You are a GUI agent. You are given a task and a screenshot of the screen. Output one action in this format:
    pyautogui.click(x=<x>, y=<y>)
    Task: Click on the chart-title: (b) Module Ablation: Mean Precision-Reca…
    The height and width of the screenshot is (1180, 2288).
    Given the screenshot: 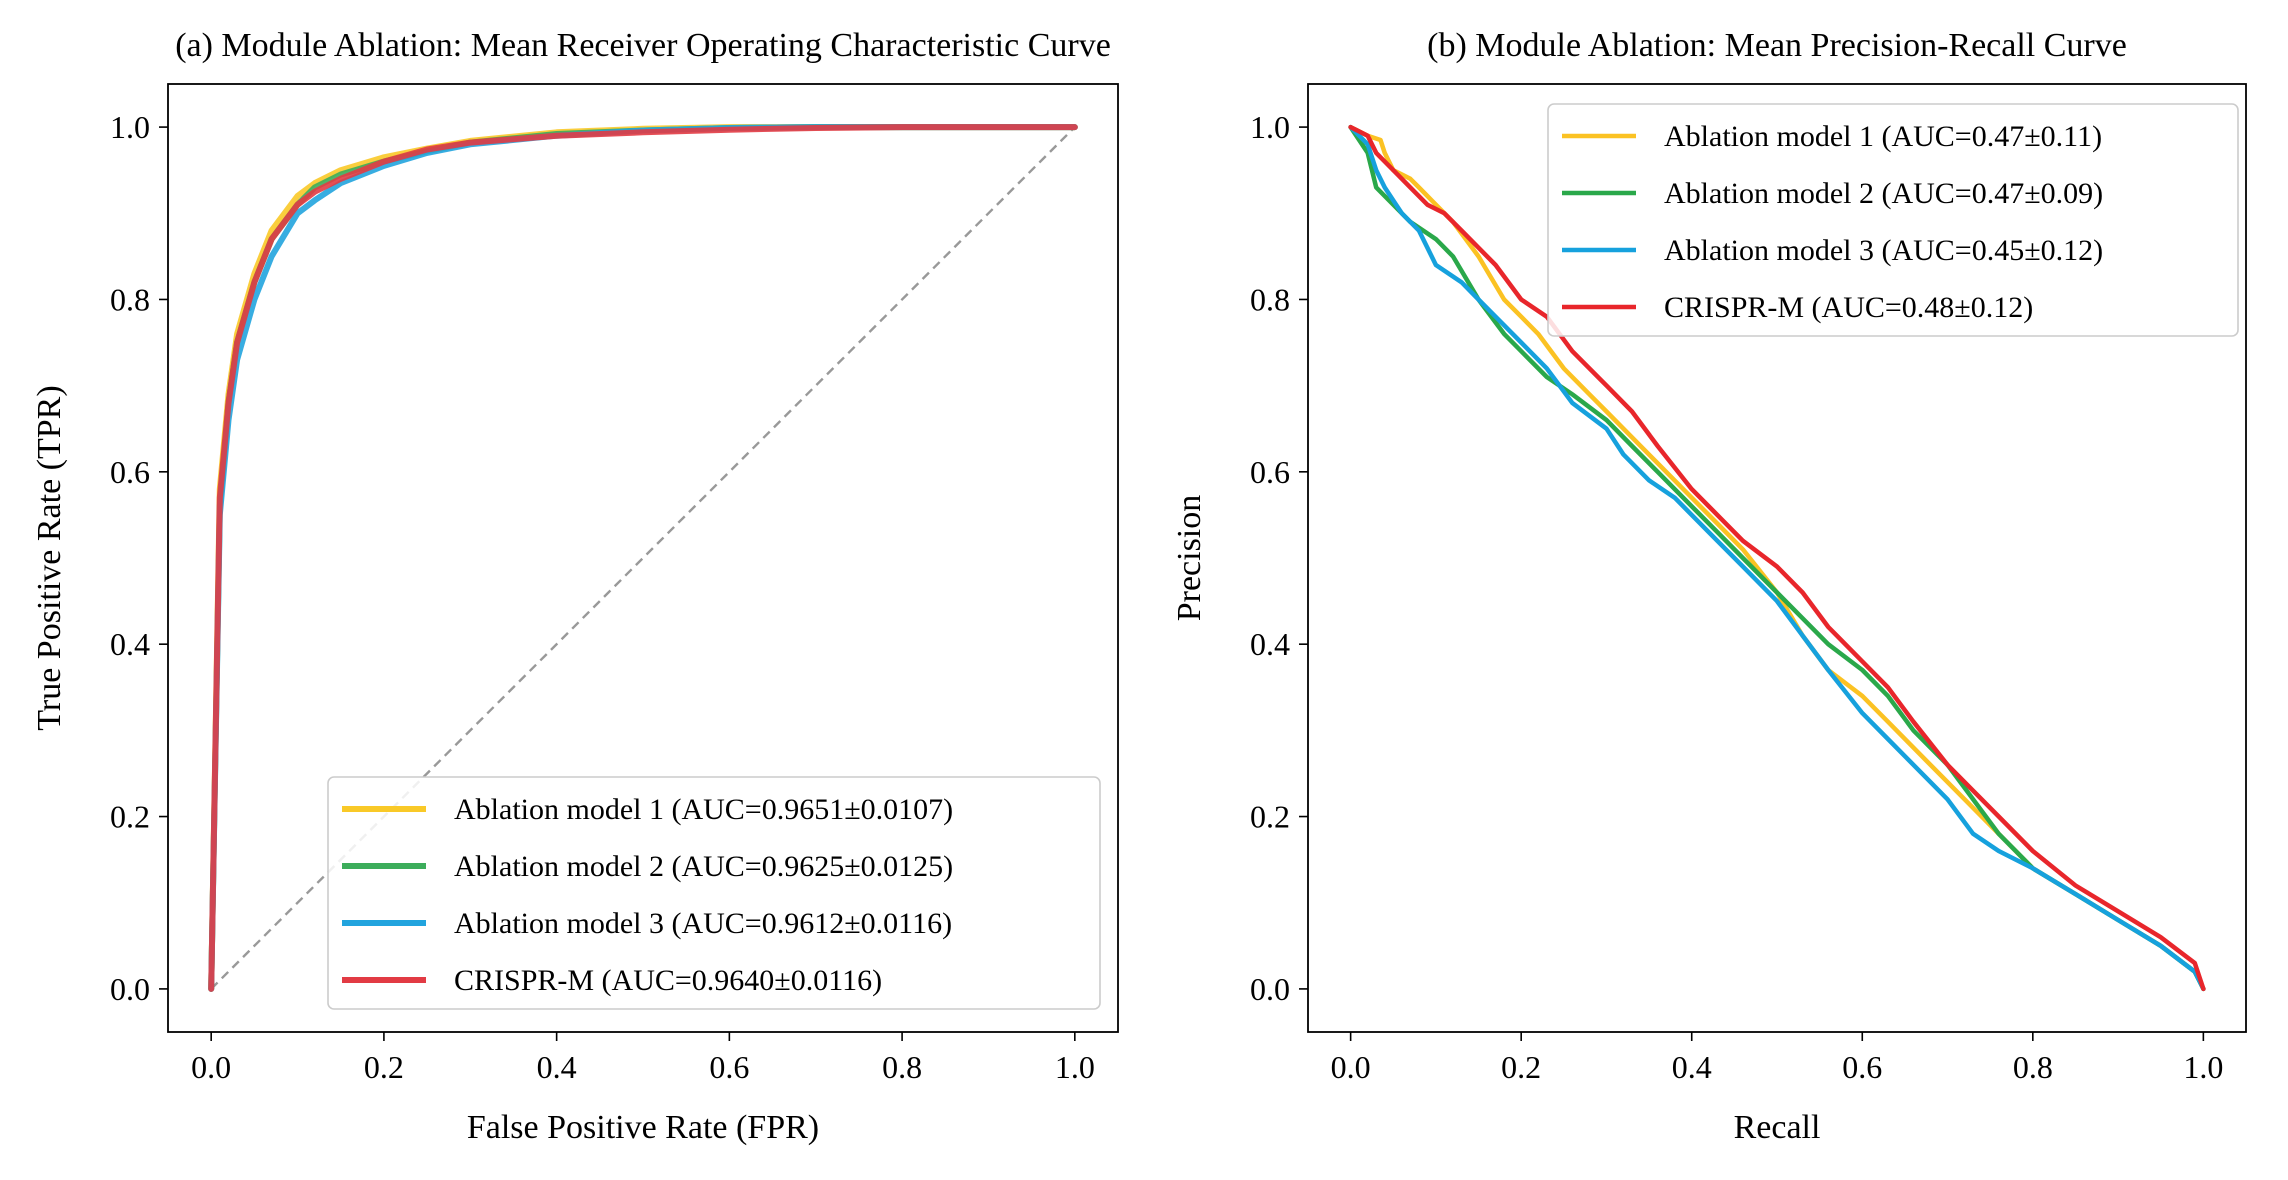 What is the action you would take?
    pyautogui.click(x=1777, y=45)
    